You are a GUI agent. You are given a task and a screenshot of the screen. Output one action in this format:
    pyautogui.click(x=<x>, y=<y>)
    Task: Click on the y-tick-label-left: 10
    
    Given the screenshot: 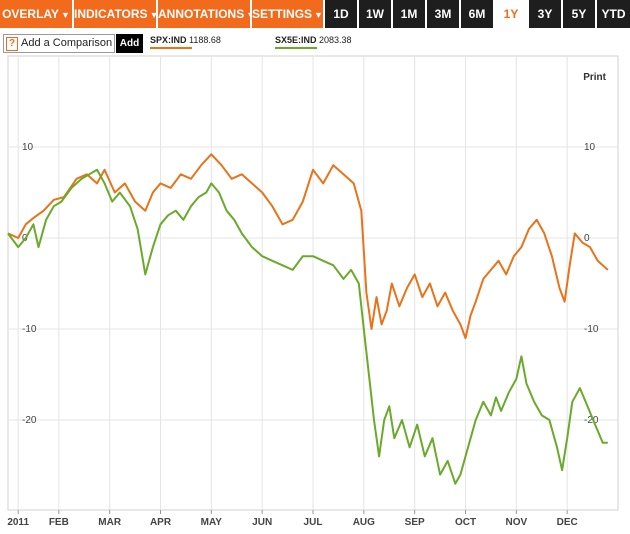 What is the action you would take?
    pyautogui.click(x=28, y=147)
    